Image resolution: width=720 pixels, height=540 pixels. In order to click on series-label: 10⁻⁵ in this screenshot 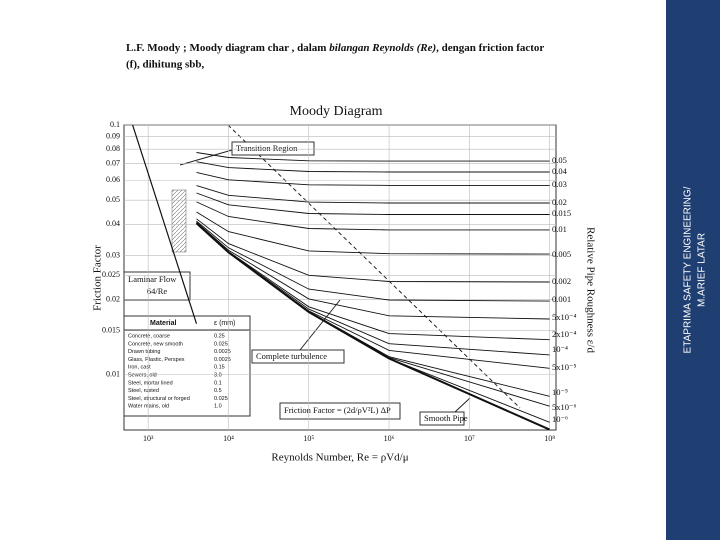, I will do `click(560, 392)`.